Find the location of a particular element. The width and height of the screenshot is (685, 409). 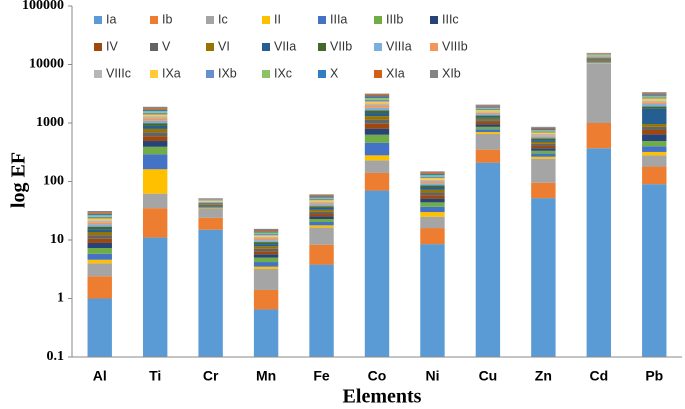

y-axis-label: log EF is located at coordinates (19, 180).